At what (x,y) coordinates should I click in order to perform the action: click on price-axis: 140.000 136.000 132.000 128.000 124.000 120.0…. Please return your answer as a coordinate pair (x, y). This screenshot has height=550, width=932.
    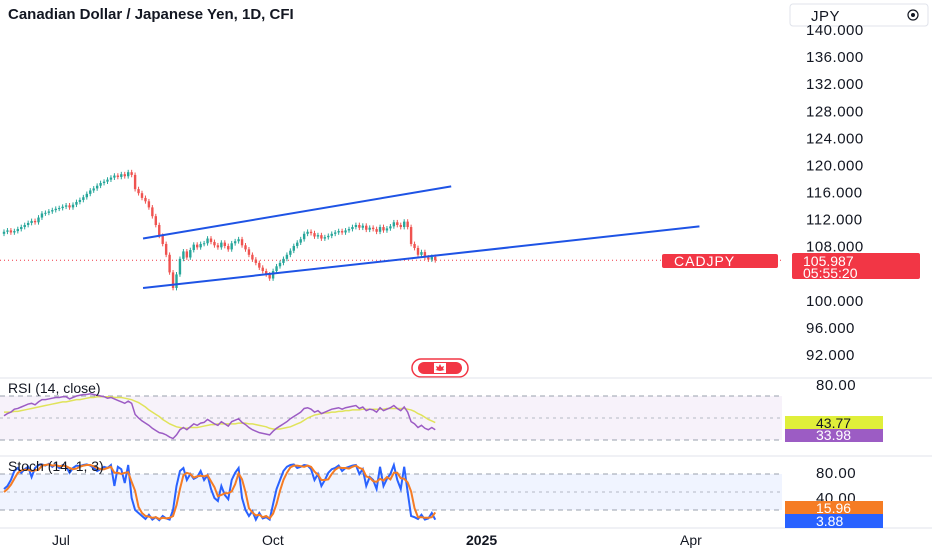
    Looking at the image, I should click on (835, 193).